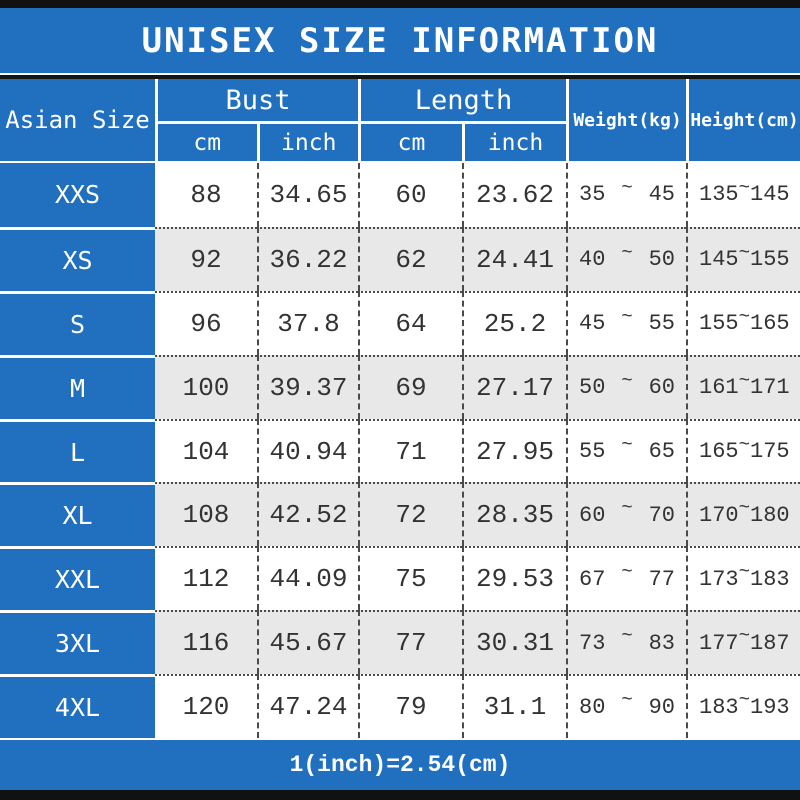 The width and height of the screenshot is (800, 800). I want to click on size-label: XL, so click(77, 514).